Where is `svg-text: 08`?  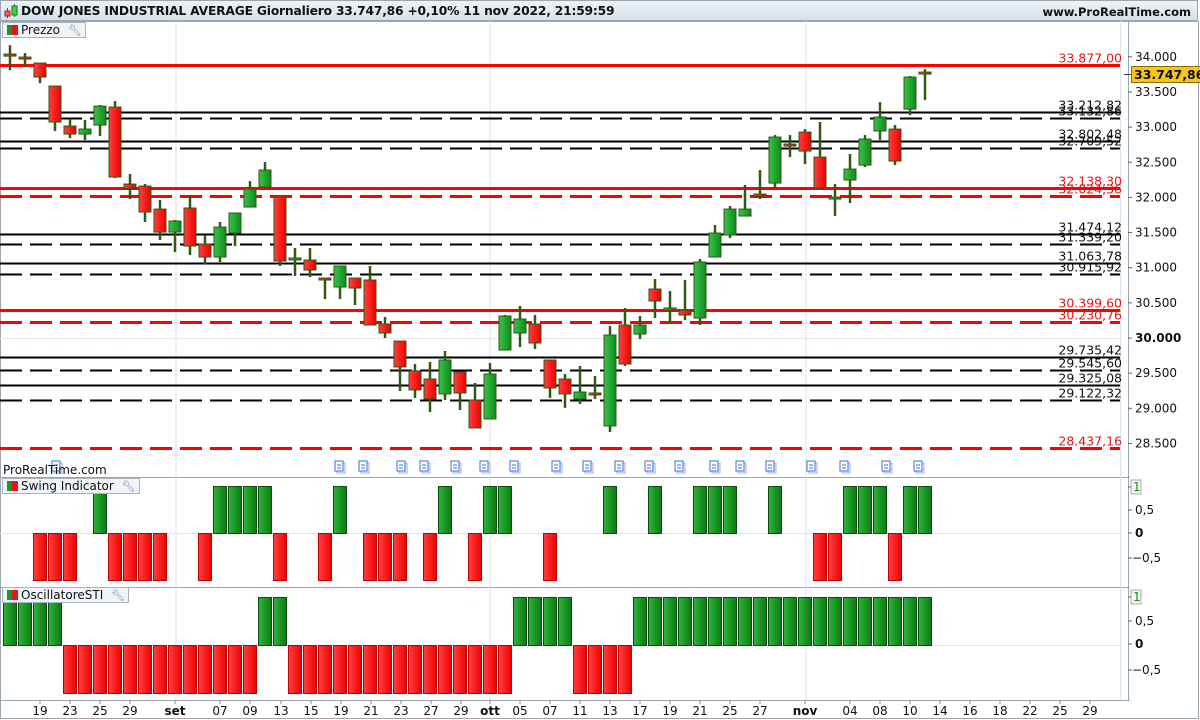
svg-text: 08 is located at coordinates (879, 711).